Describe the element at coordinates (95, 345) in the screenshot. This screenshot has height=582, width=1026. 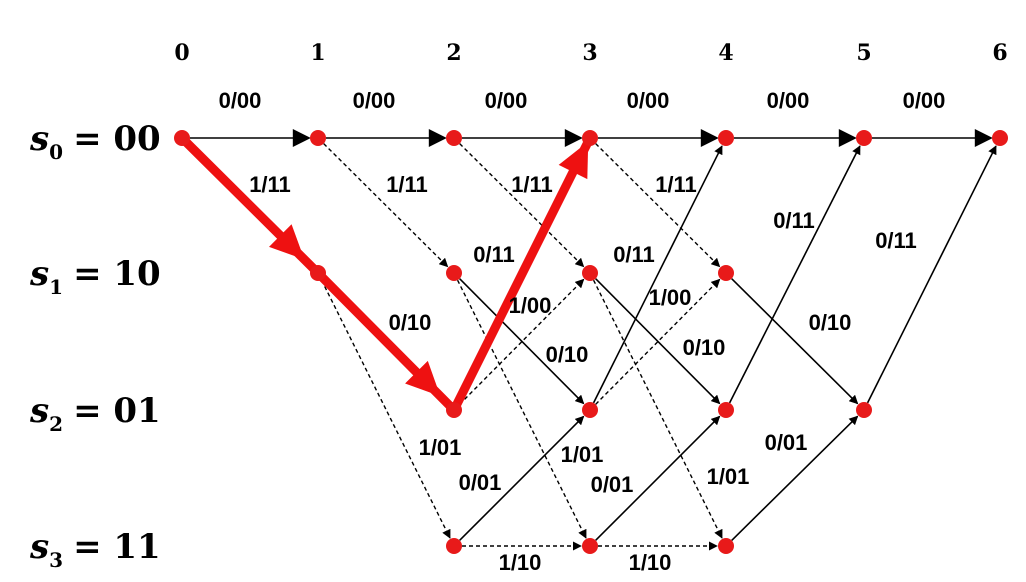
I see `state-labels: s0 = 00 s1 = 10 s2 = 01 s3 = 11` at that location.